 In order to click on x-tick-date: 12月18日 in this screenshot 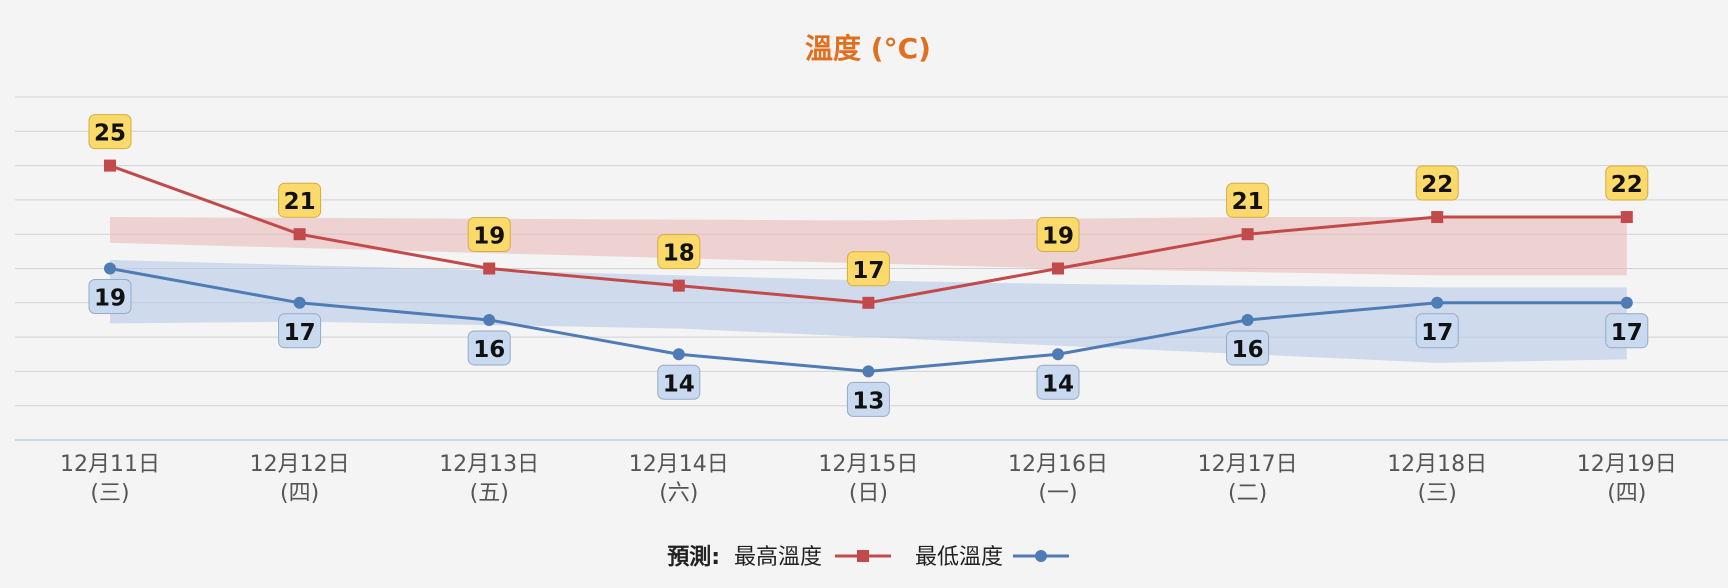, I will do `click(1437, 464)`.